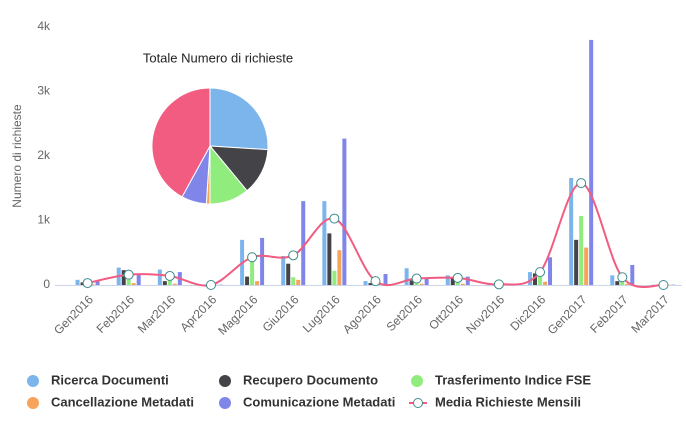  Describe the element at coordinates (404, 313) in the screenshot. I see `x-tick-label: Set2016` at that location.